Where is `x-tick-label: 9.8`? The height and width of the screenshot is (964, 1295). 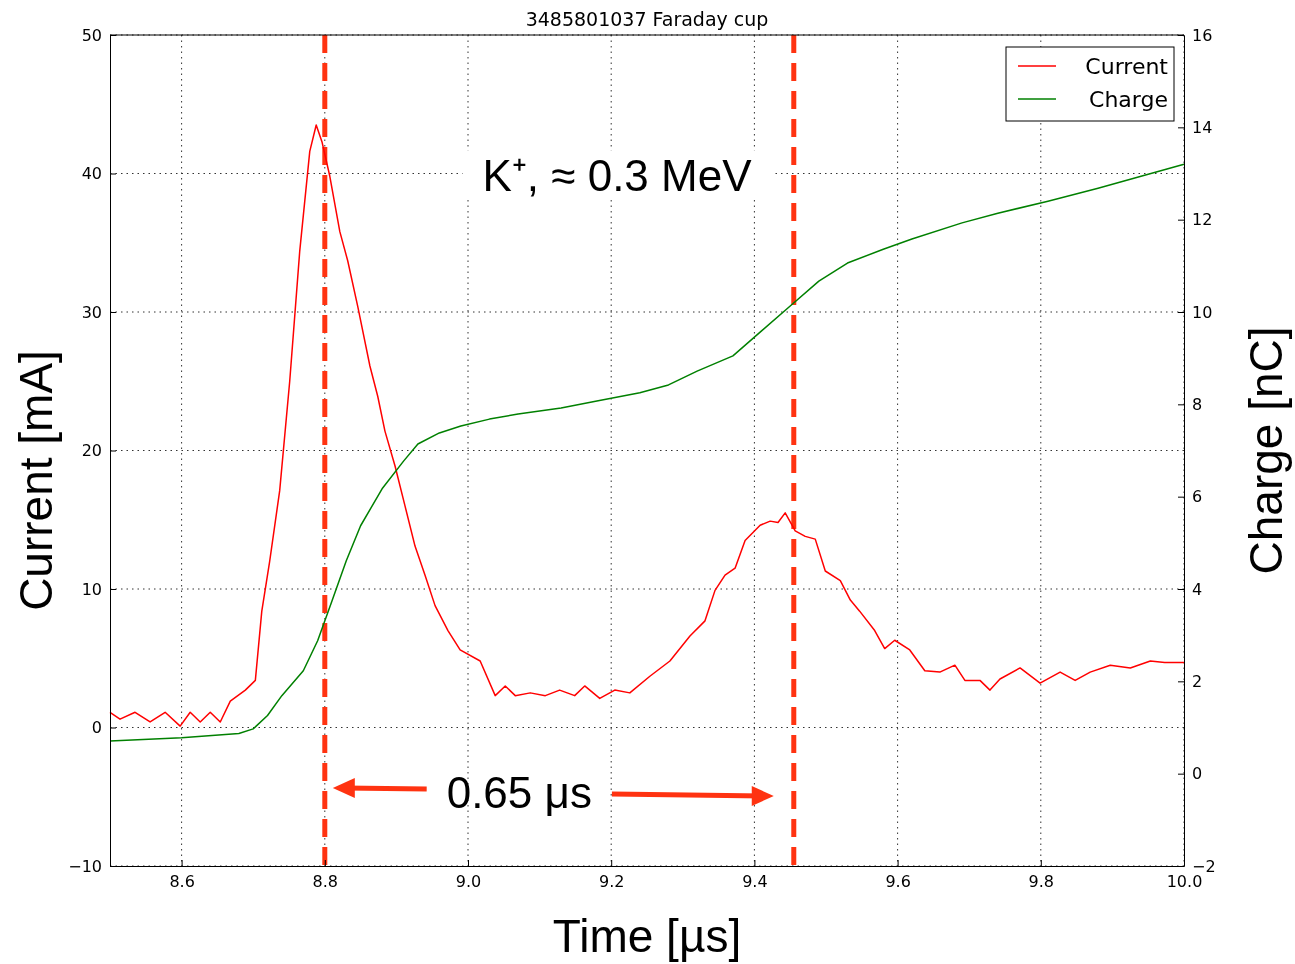
x-tick-label: 9.8 is located at coordinates (1041, 882).